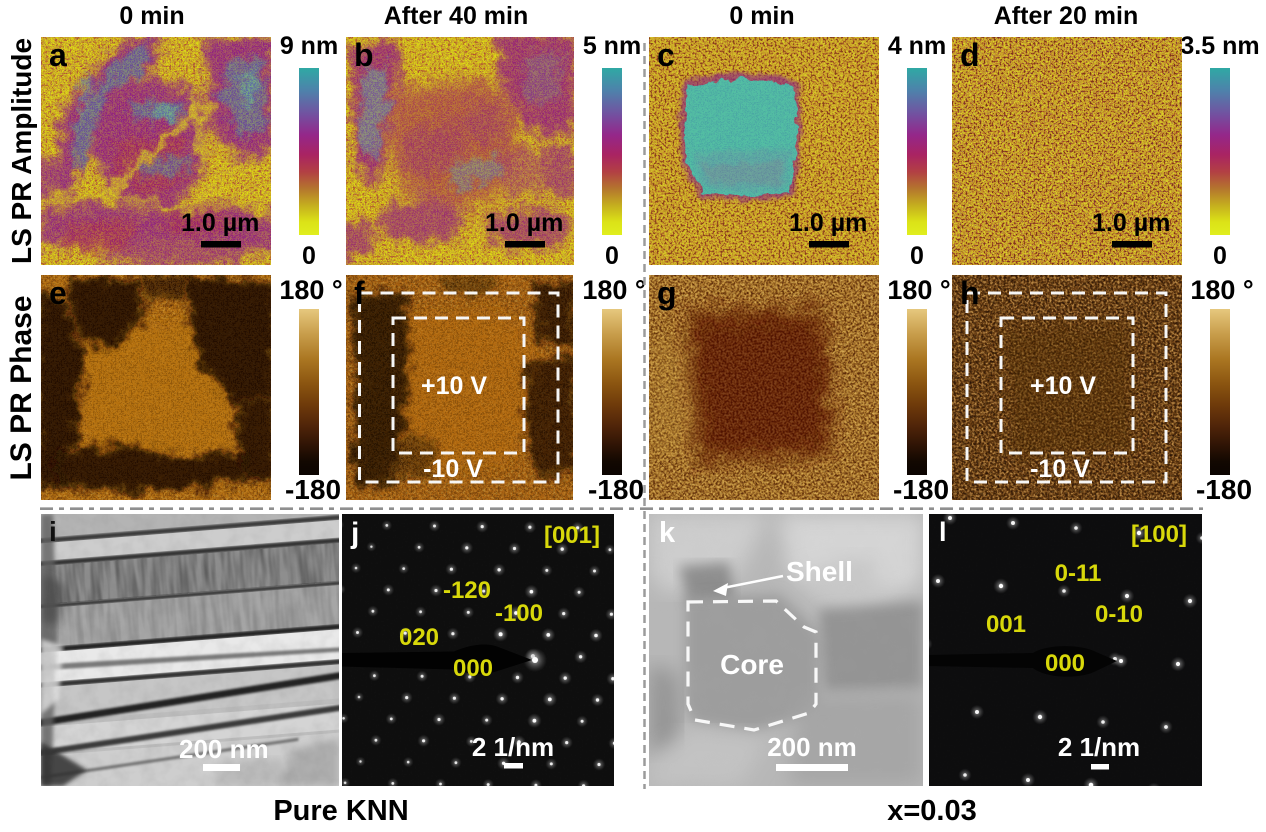  I want to click on svg-text: j, so click(354, 533).